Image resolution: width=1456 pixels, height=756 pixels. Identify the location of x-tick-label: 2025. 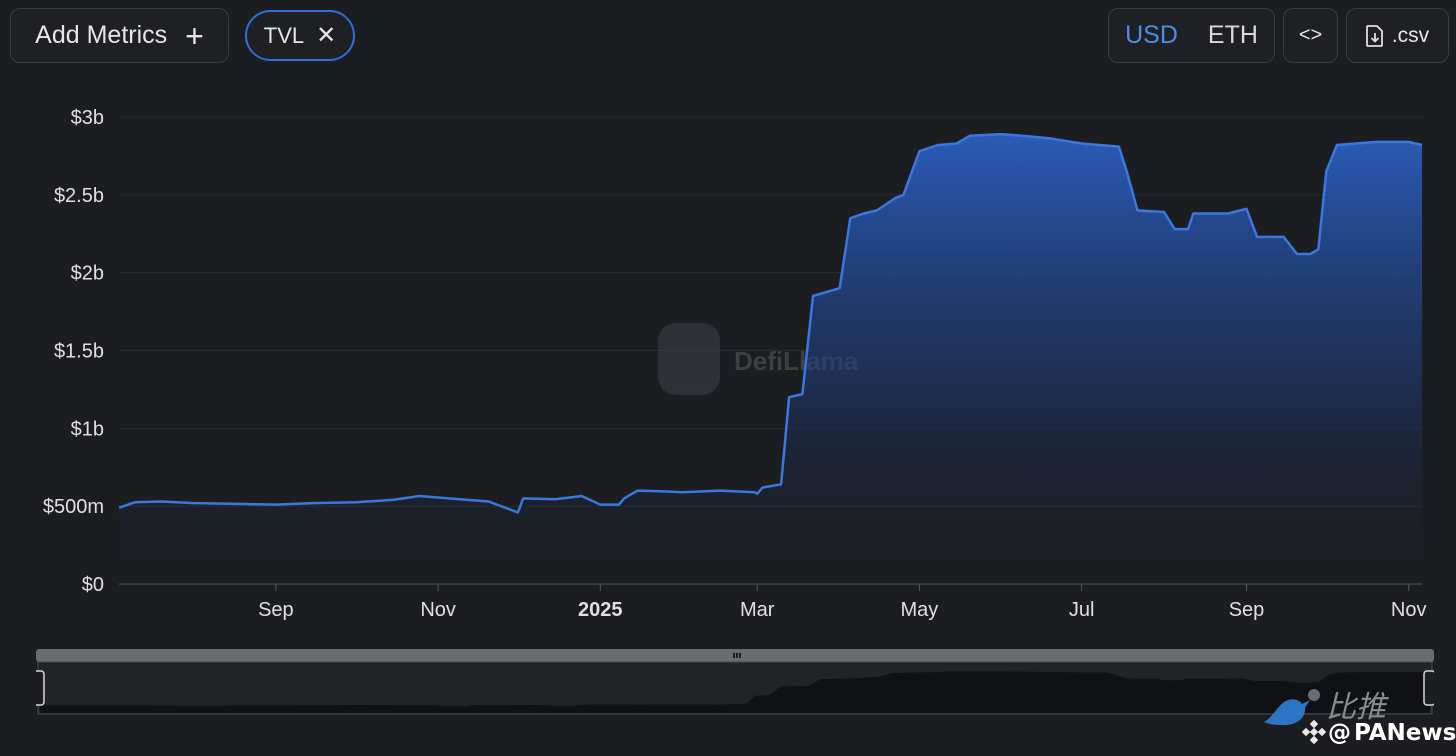
(600, 610).